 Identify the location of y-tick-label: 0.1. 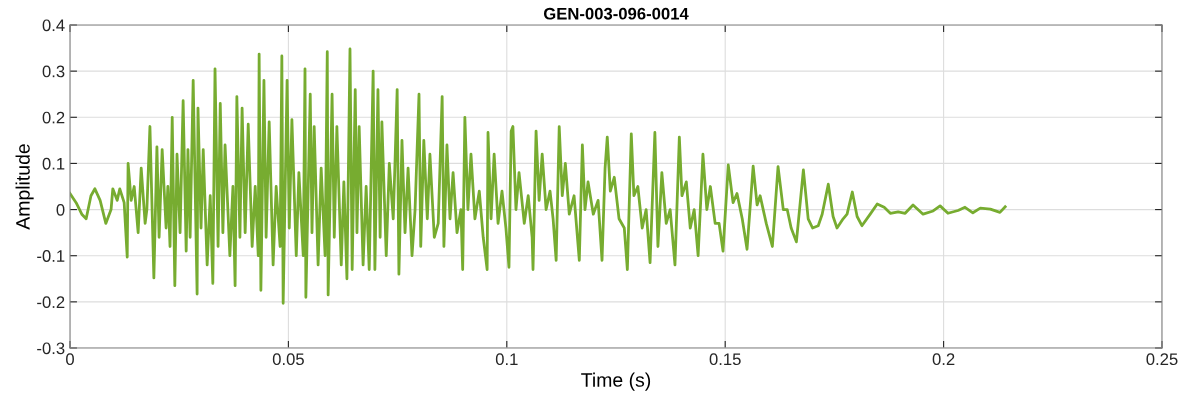
(53, 163).